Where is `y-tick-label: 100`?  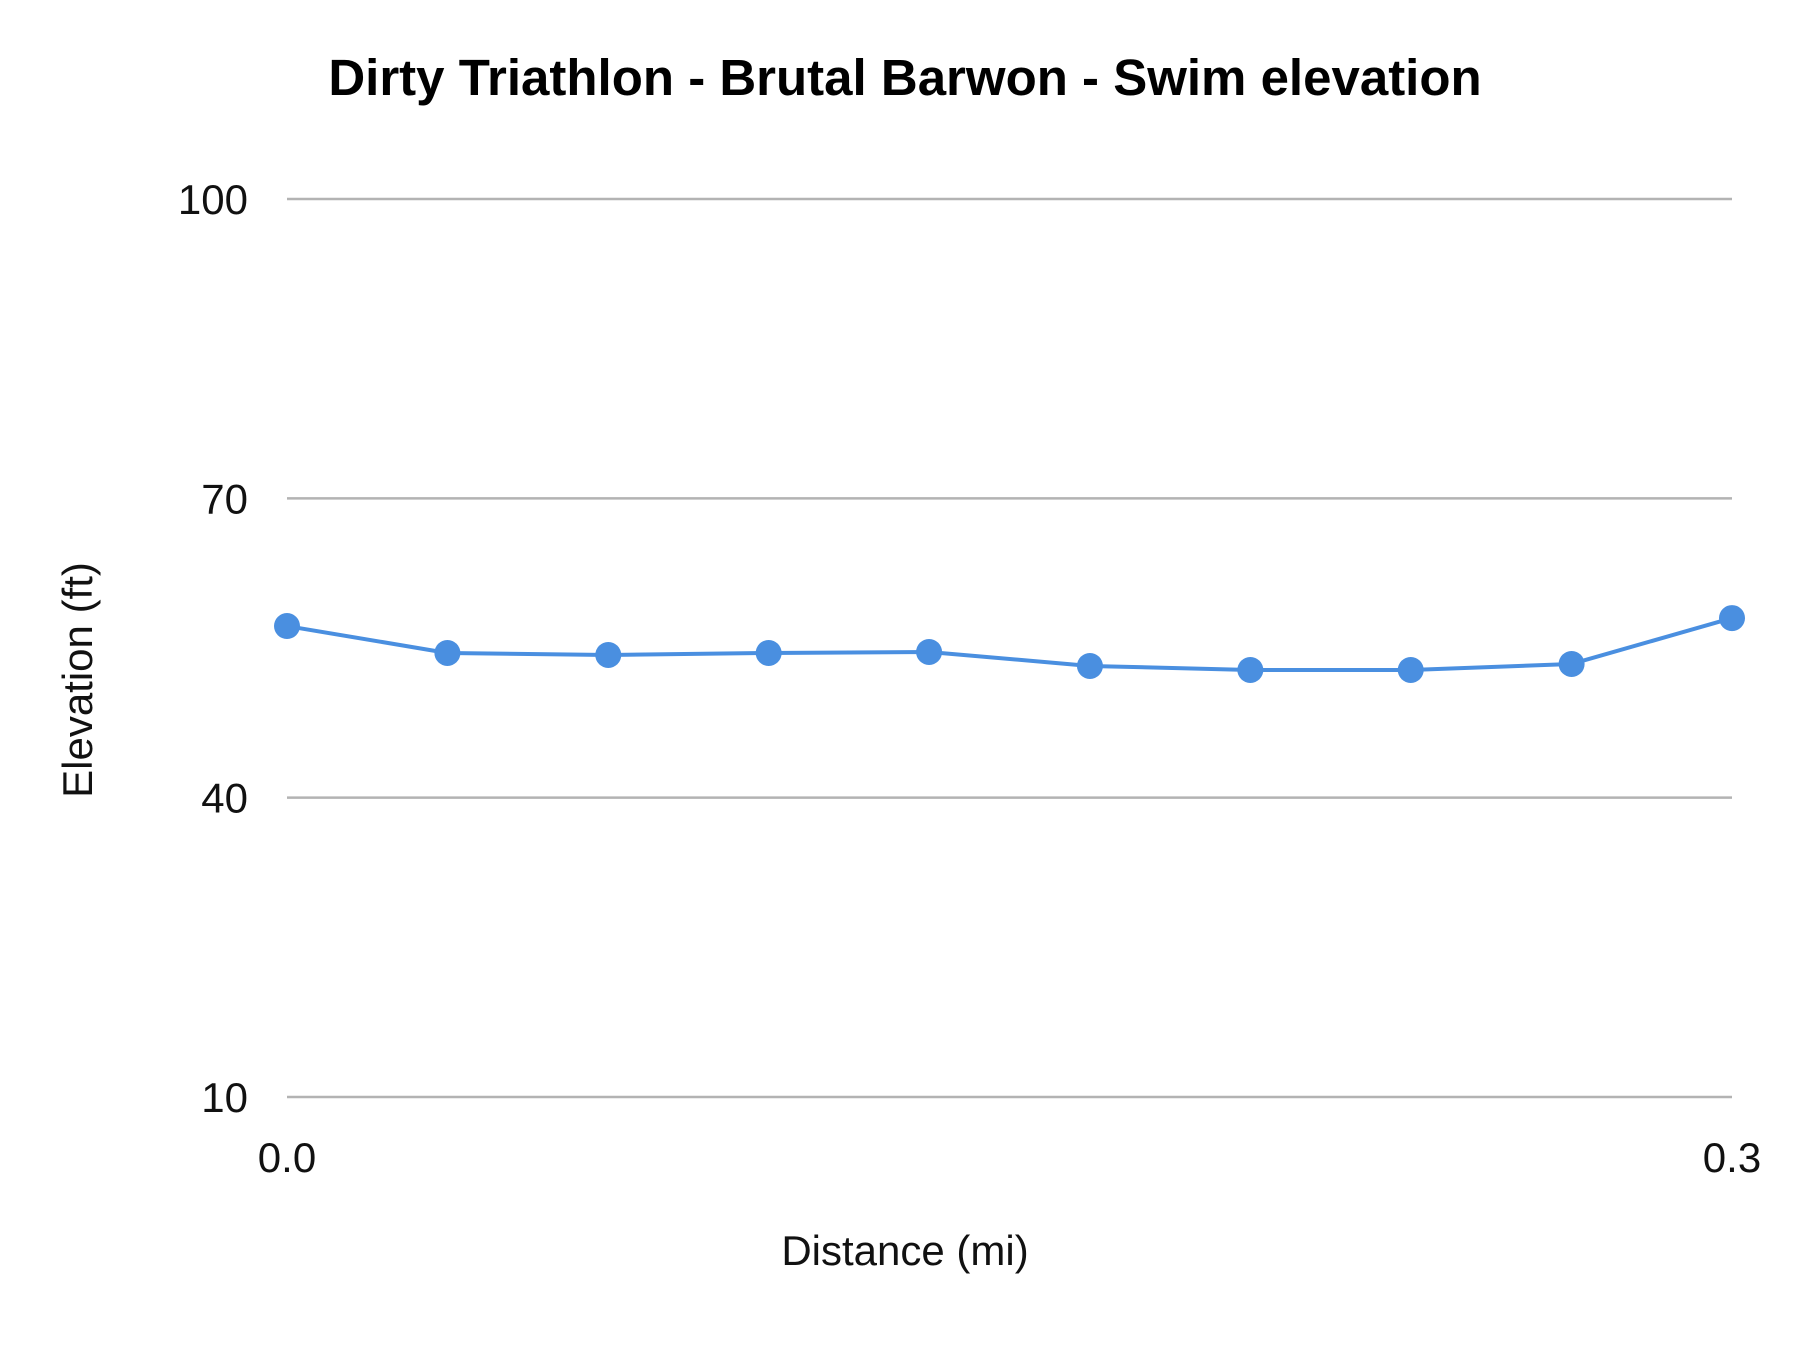 y-tick-label: 100 is located at coordinates (213, 199).